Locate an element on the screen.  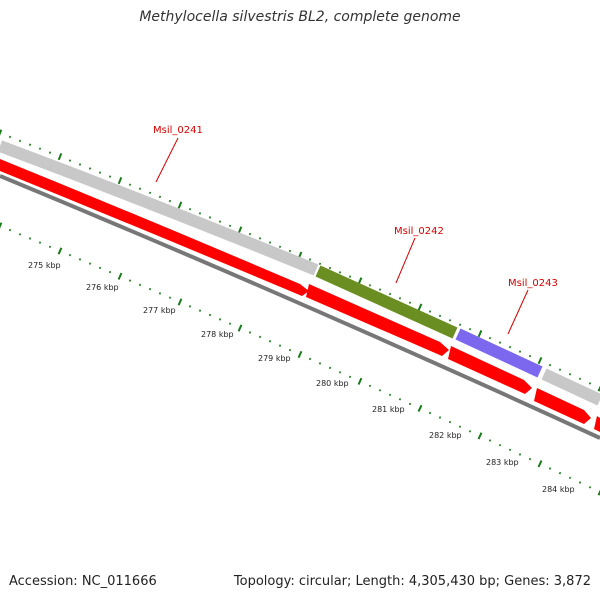
scale-label-283: 283 kbp is located at coordinates (502, 462).